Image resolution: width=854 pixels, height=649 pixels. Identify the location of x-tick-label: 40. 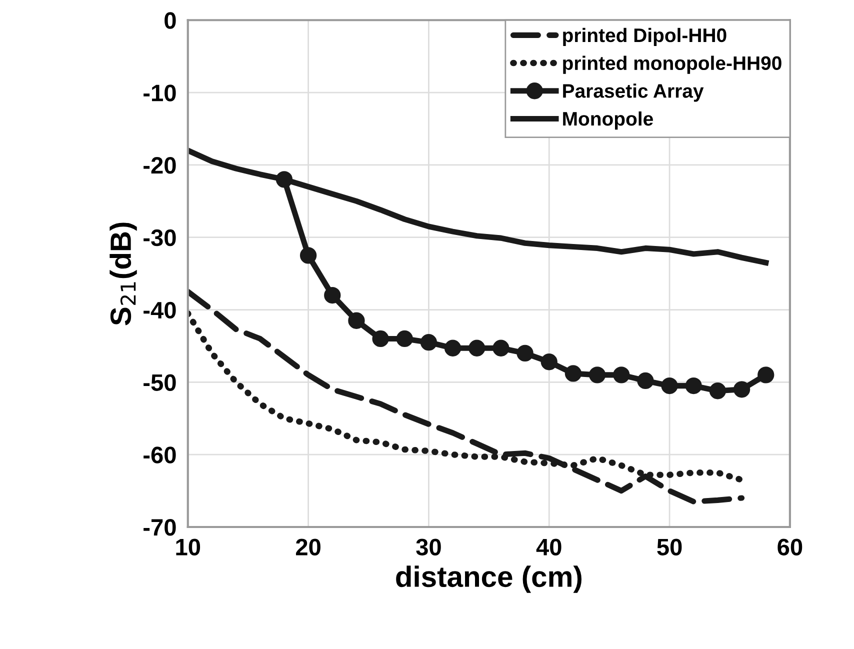
(549, 547).